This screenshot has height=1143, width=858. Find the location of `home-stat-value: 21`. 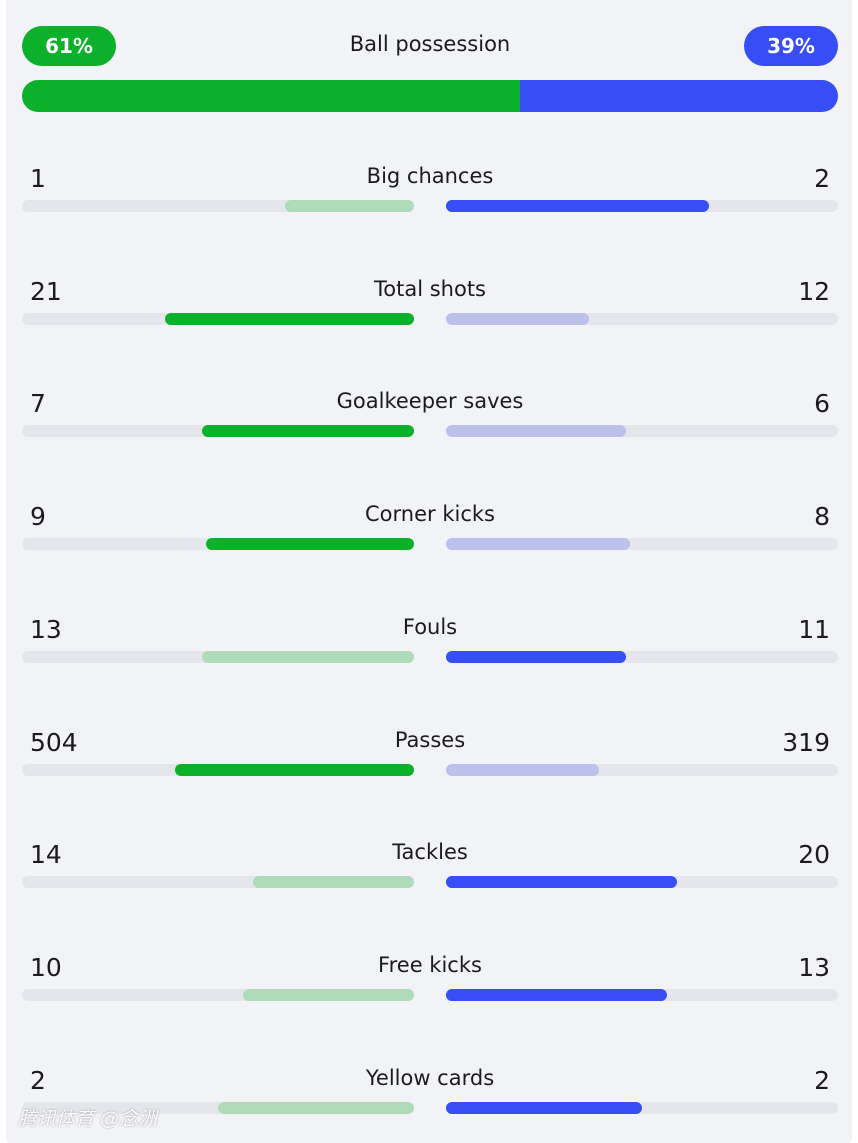

home-stat-value: 21 is located at coordinates (46, 291).